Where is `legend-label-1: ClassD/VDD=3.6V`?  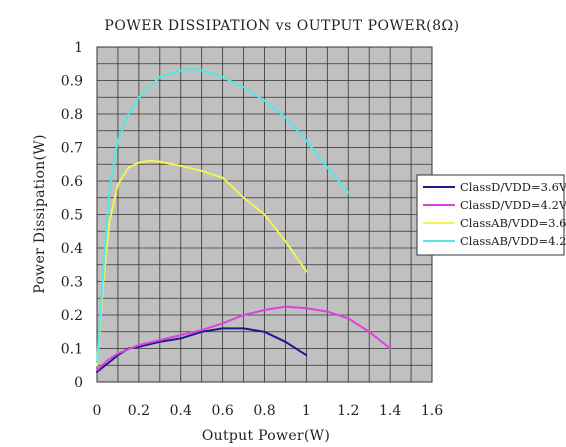
legend-label-1: ClassD/VDD=3.6V is located at coordinates (513, 187).